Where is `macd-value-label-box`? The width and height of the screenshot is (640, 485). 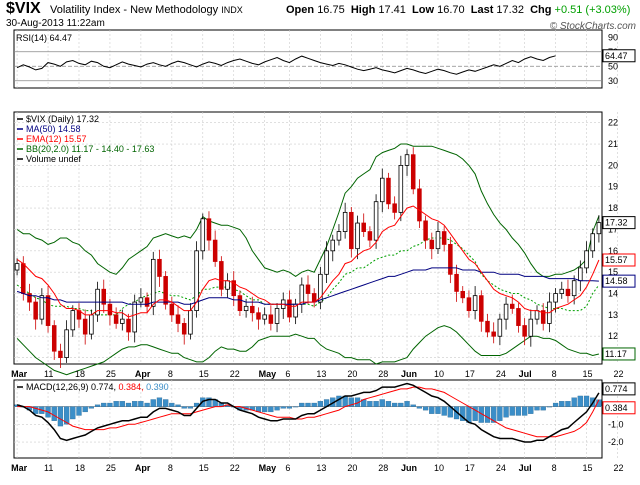
macd-value-label-box is located at coordinates (619, 389).